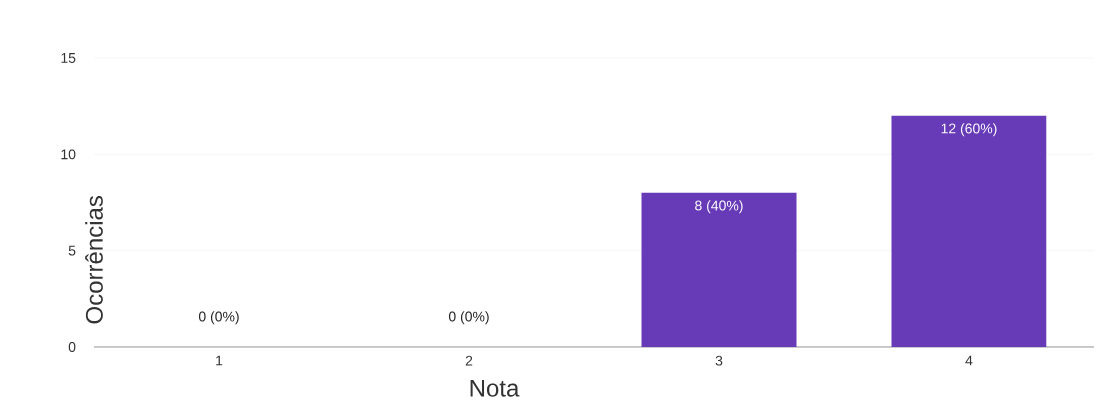 The height and width of the screenshot is (403, 1106). Describe the element at coordinates (219, 360) in the screenshot. I see `x-tick-label: 1` at that location.